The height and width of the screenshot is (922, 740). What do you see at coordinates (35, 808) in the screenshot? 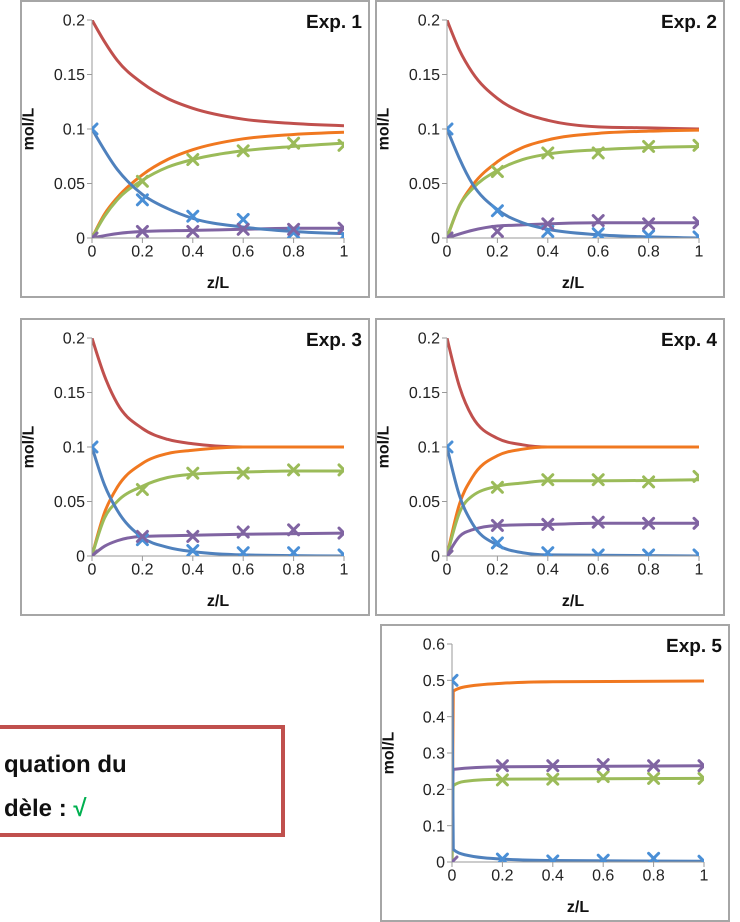
I see `text: dèle :` at bounding box center [35, 808].